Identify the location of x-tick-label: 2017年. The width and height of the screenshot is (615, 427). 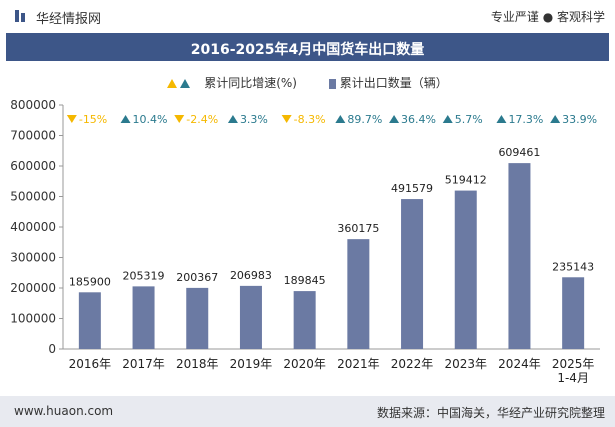
(143, 364).